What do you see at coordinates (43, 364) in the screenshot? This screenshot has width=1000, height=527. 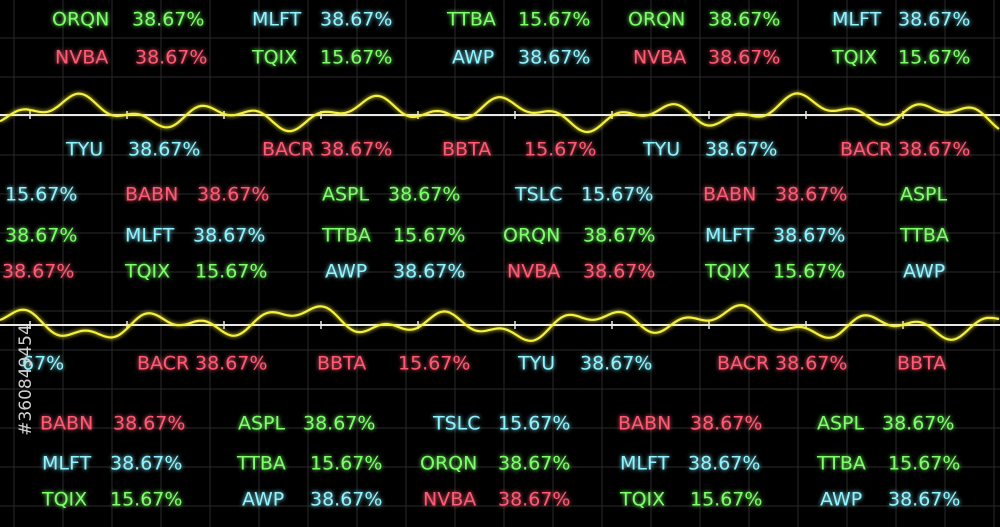 I see `ticker-value: 67%` at bounding box center [43, 364].